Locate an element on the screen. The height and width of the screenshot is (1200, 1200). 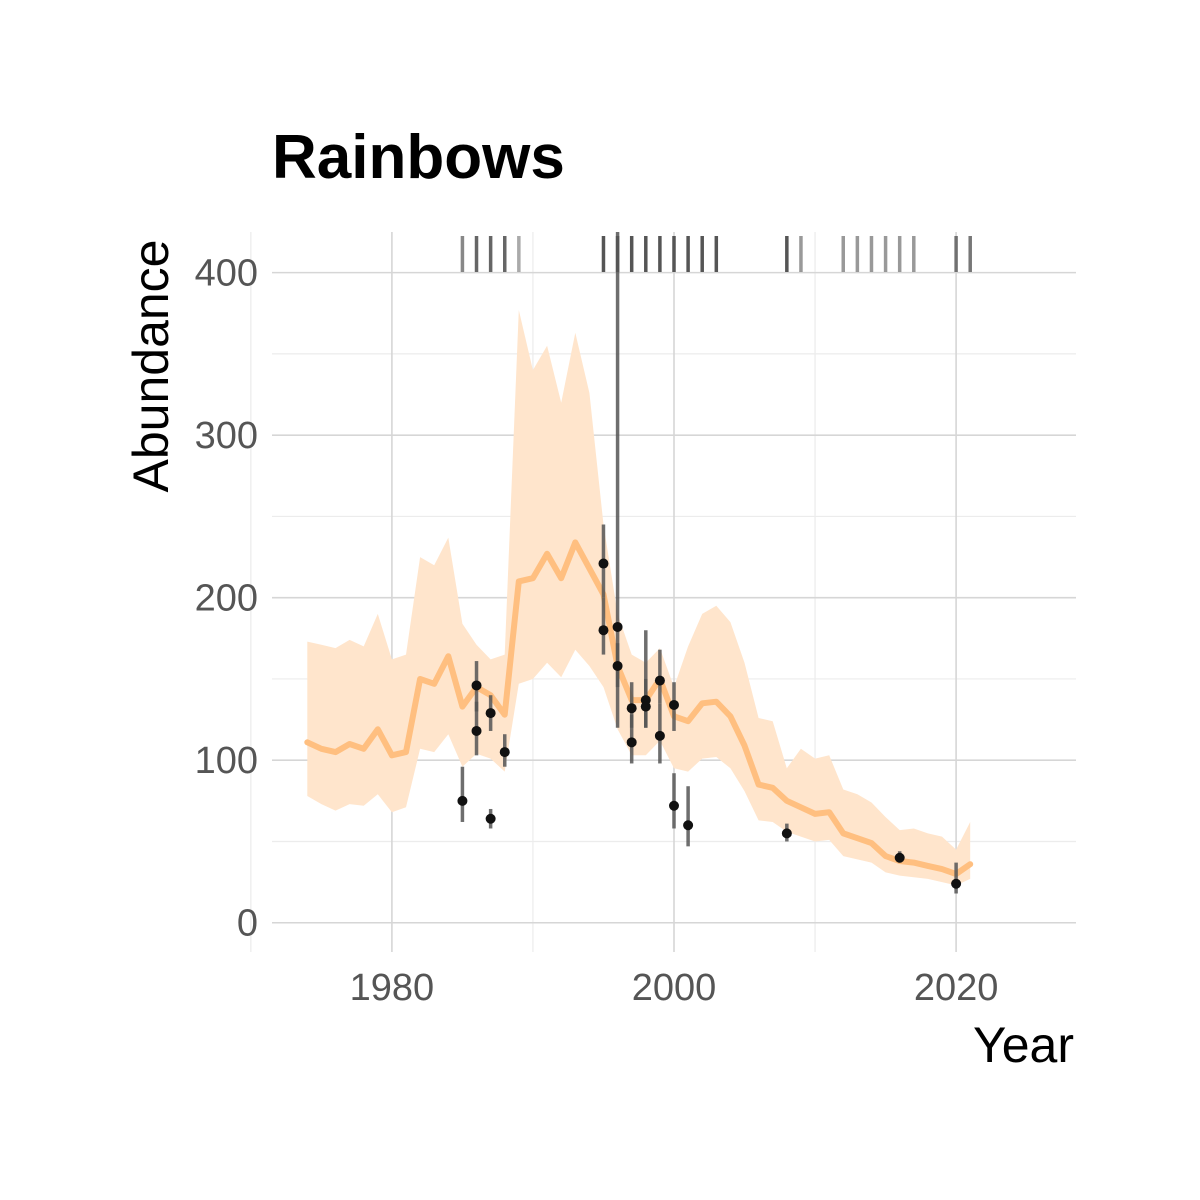
y-tick-label: 400 is located at coordinates (226, 274).